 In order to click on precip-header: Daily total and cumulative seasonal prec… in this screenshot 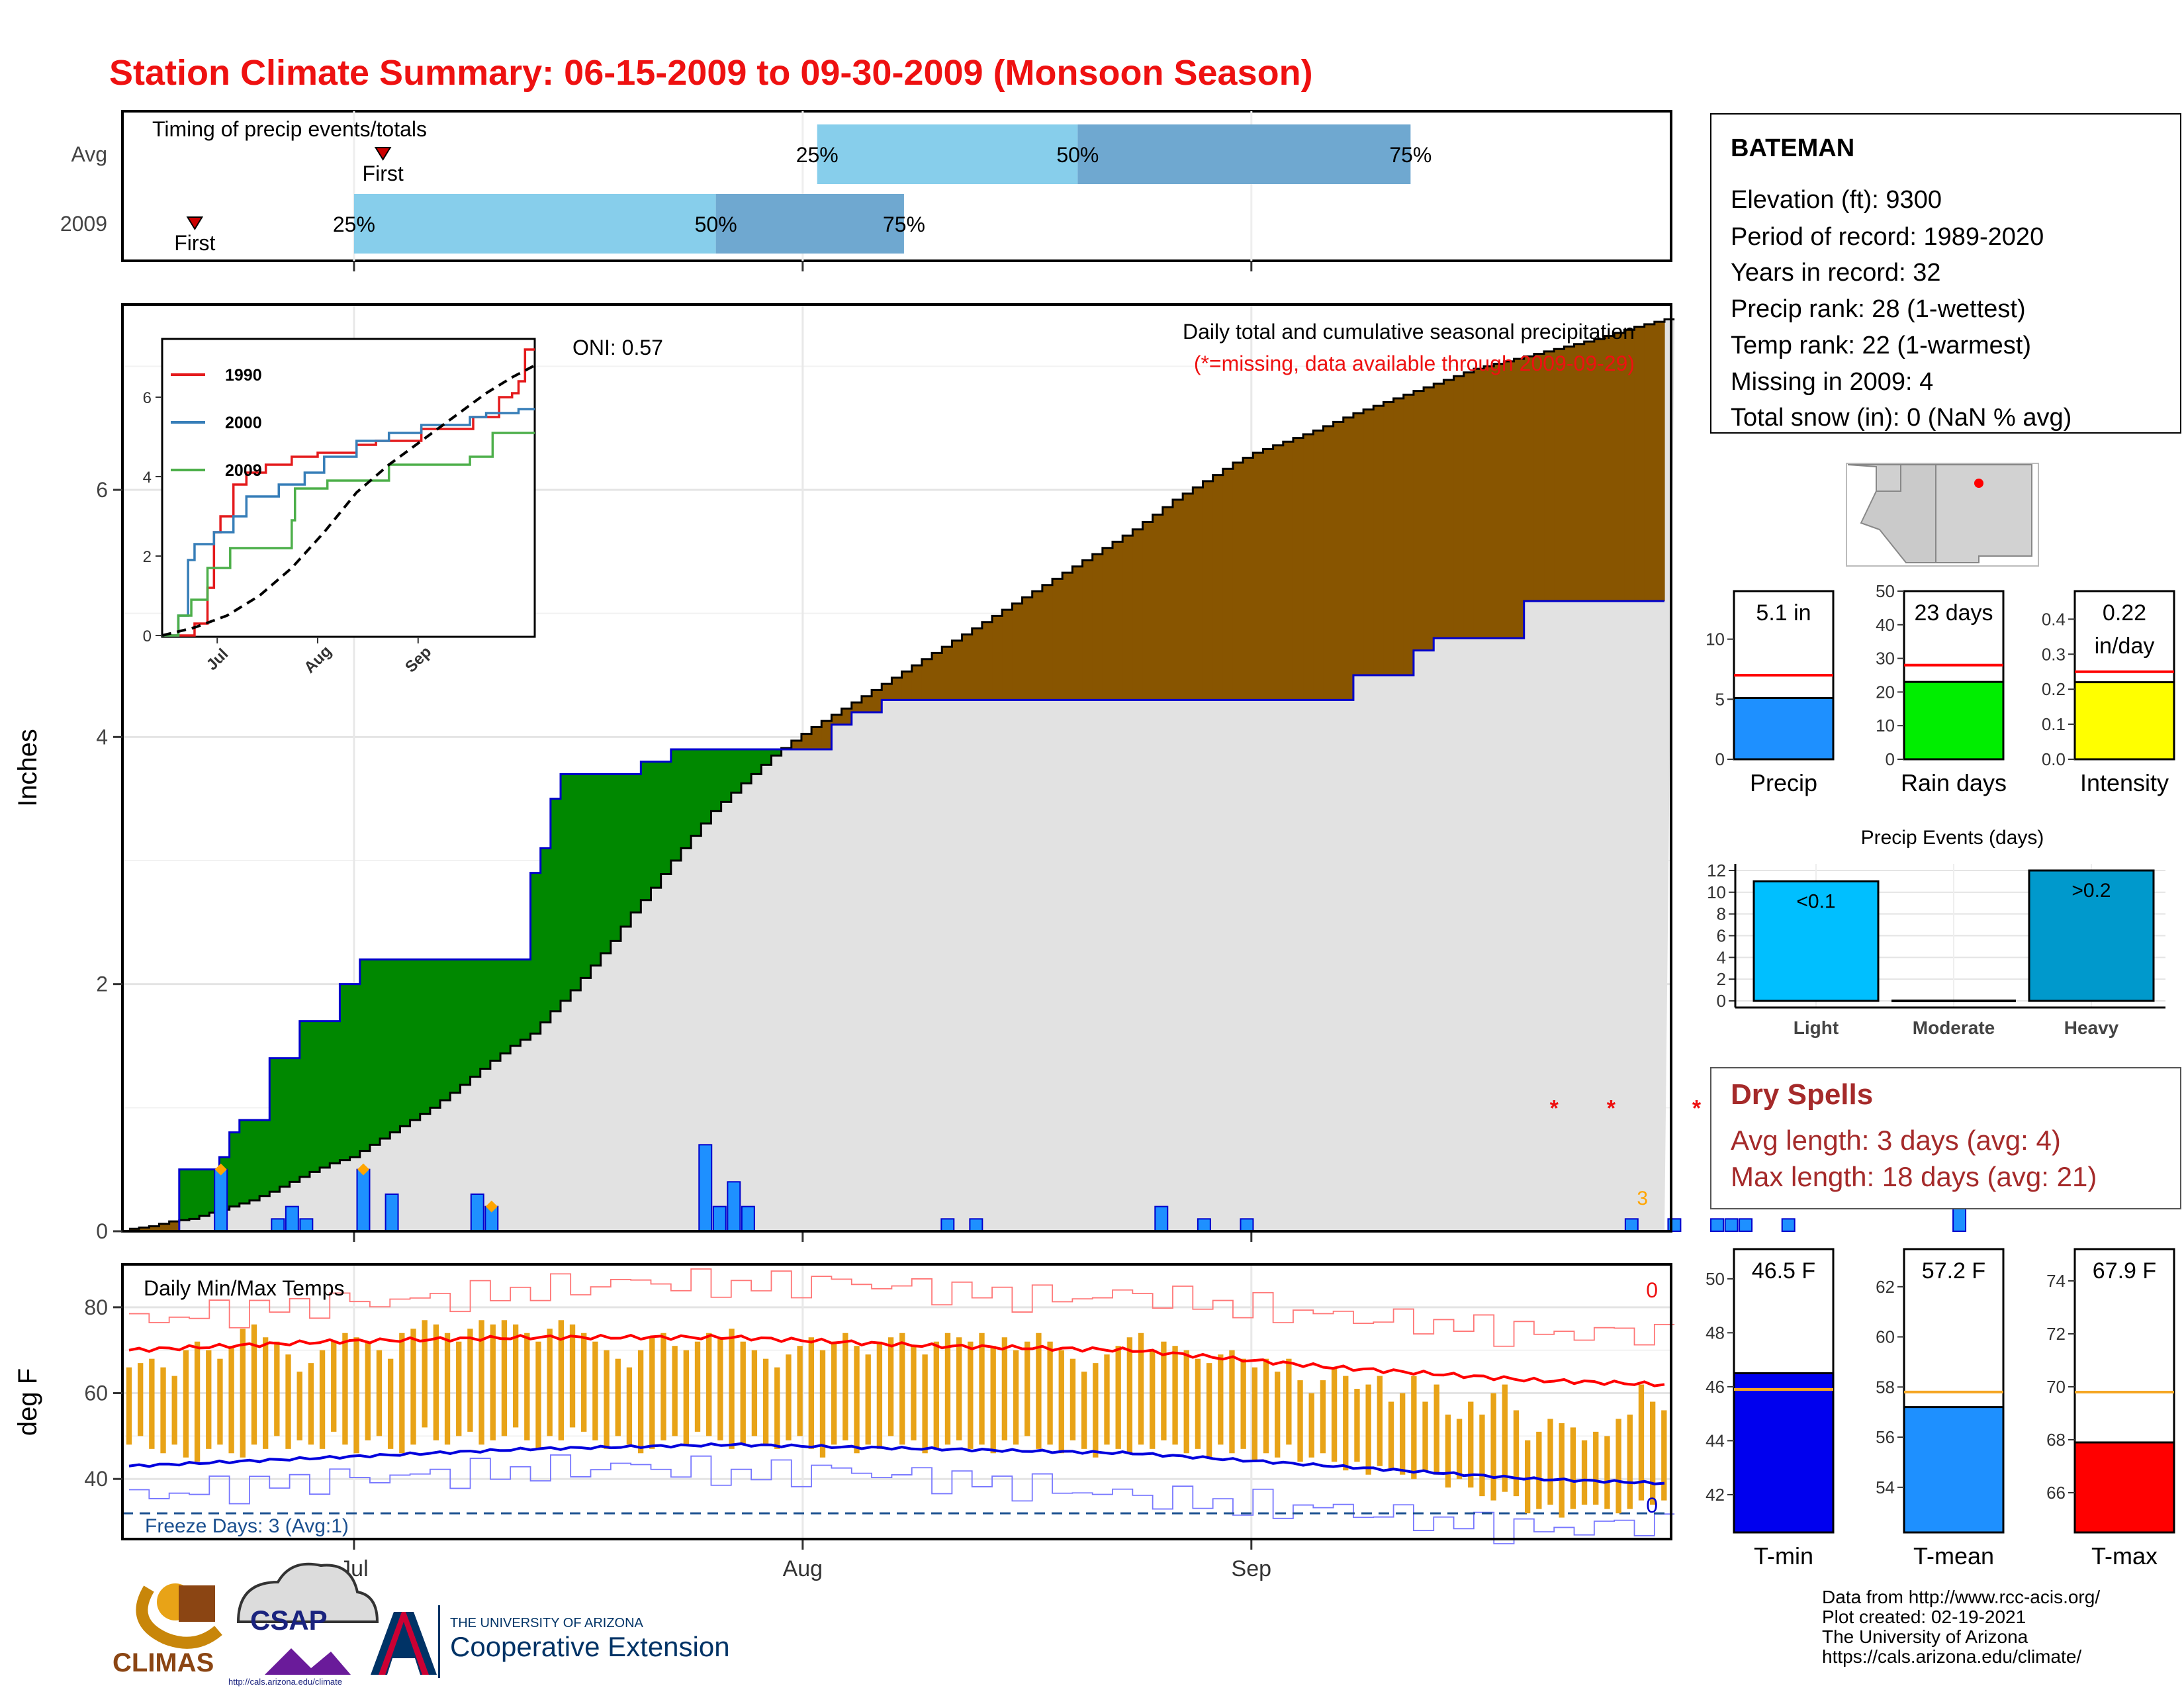, I will do `click(1409, 332)`.